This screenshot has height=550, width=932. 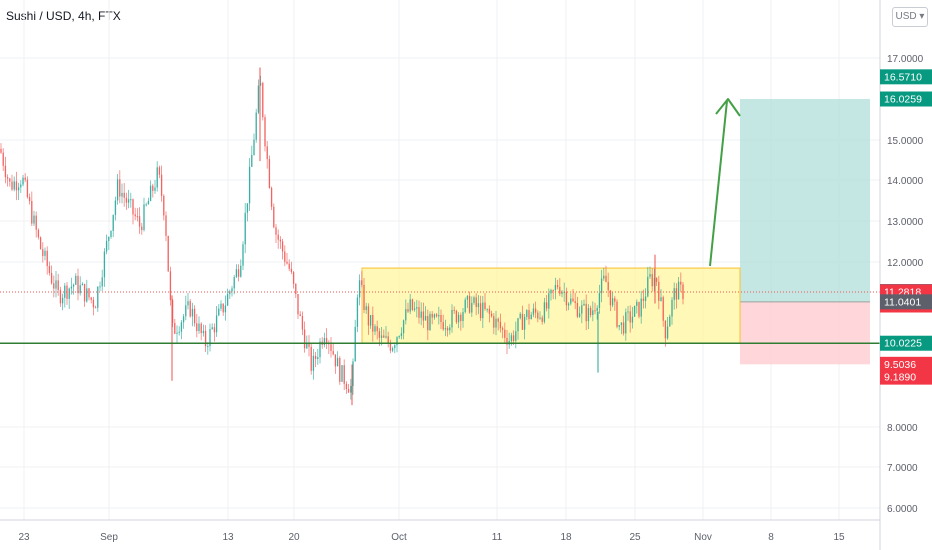 What do you see at coordinates (566, 537) in the screenshot?
I see `x-tick-label: 18` at bounding box center [566, 537].